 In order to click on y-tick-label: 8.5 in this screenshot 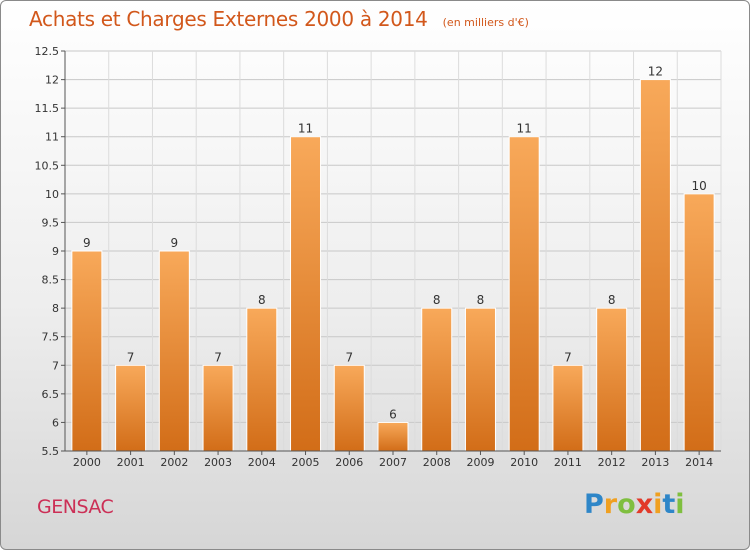, I will do `click(51, 280)`.